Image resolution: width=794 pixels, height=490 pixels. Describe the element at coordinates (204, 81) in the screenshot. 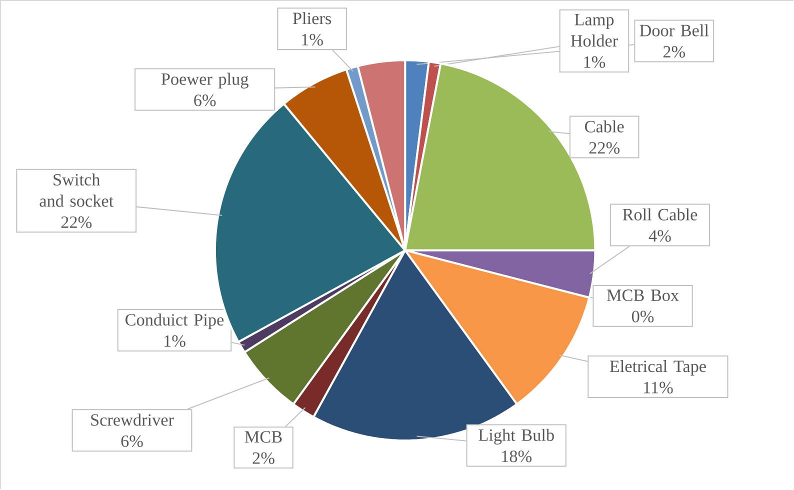

I see `slice-label: Poewer plug` at that location.